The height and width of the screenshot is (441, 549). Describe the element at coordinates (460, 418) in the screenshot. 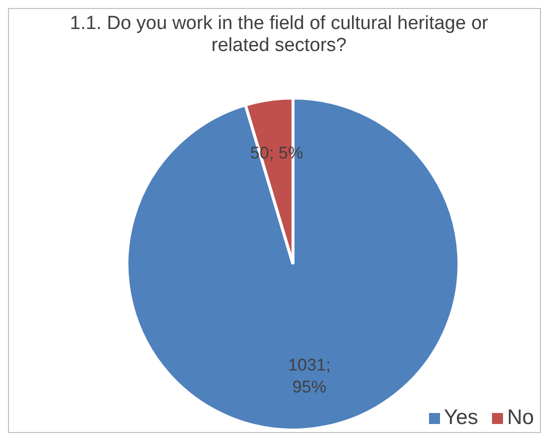

I see `legend-label: Yes` at that location.